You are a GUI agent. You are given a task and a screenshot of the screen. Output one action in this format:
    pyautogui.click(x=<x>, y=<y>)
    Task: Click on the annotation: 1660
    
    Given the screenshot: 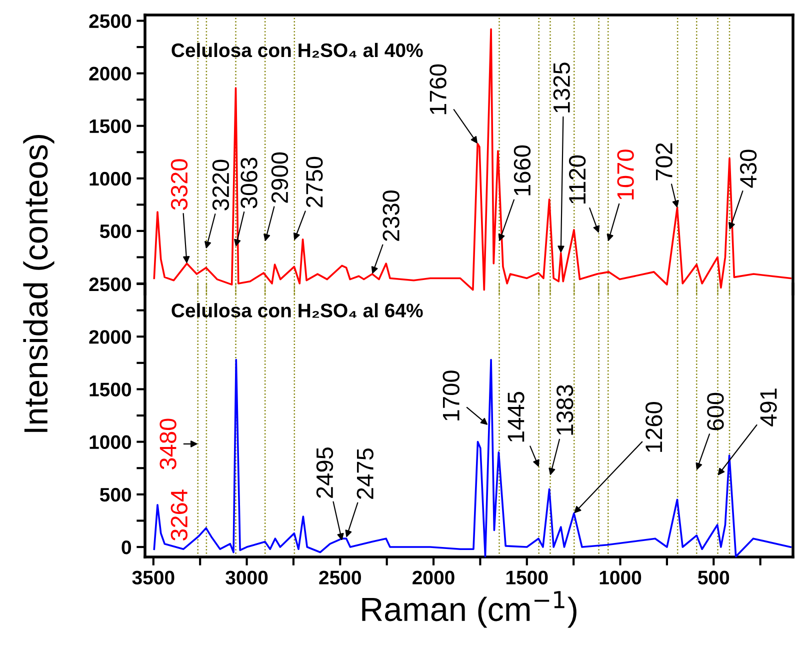 What is the action you would take?
    pyautogui.click(x=522, y=170)
    